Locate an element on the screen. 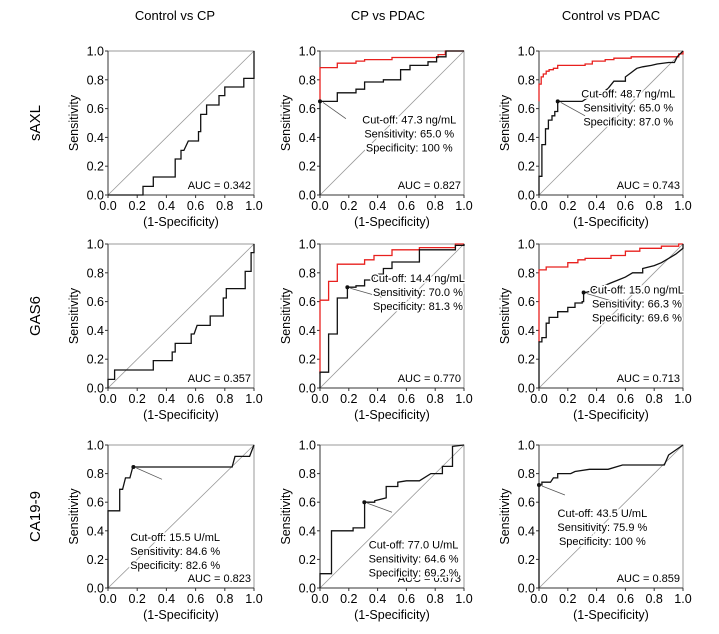 The height and width of the screenshot is (634, 719). cutoff-annotation: Specificity: 100 % is located at coordinates (409, 148).